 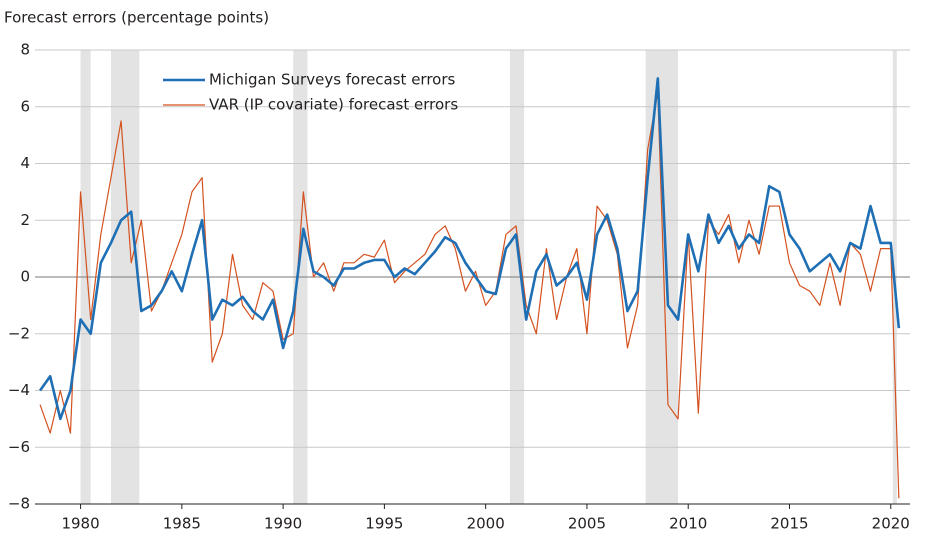 I want to click on y-tick-label: 0, so click(x=25, y=277).